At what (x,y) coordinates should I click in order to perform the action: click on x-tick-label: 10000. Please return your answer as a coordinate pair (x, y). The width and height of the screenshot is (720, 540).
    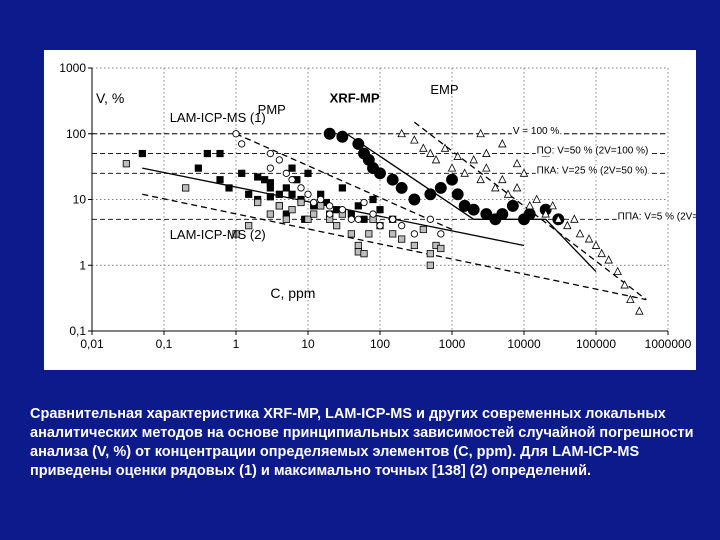
    Looking at the image, I should click on (524, 344).